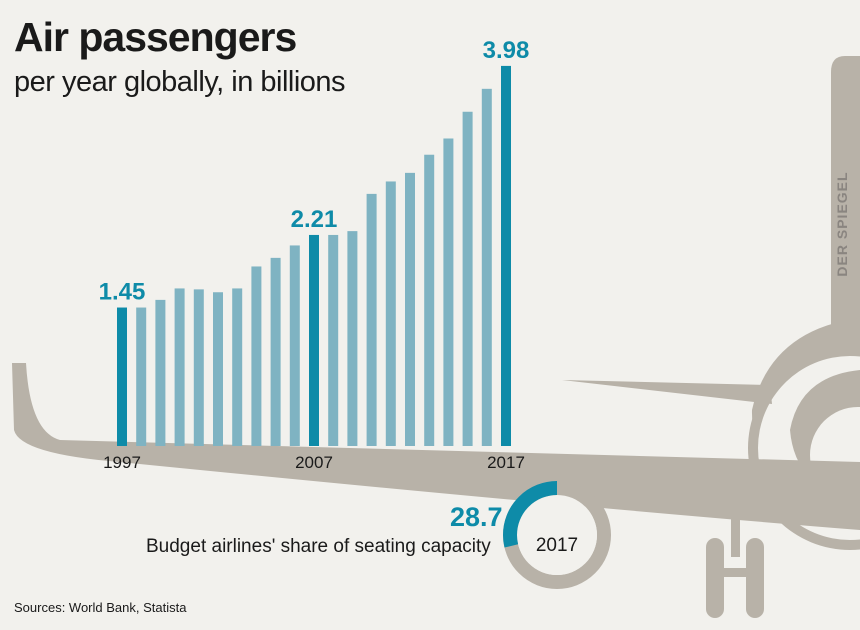  What do you see at coordinates (122, 462) in the screenshot?
I see `x-tick-1997: 1997` at bounding box center [122, 462].